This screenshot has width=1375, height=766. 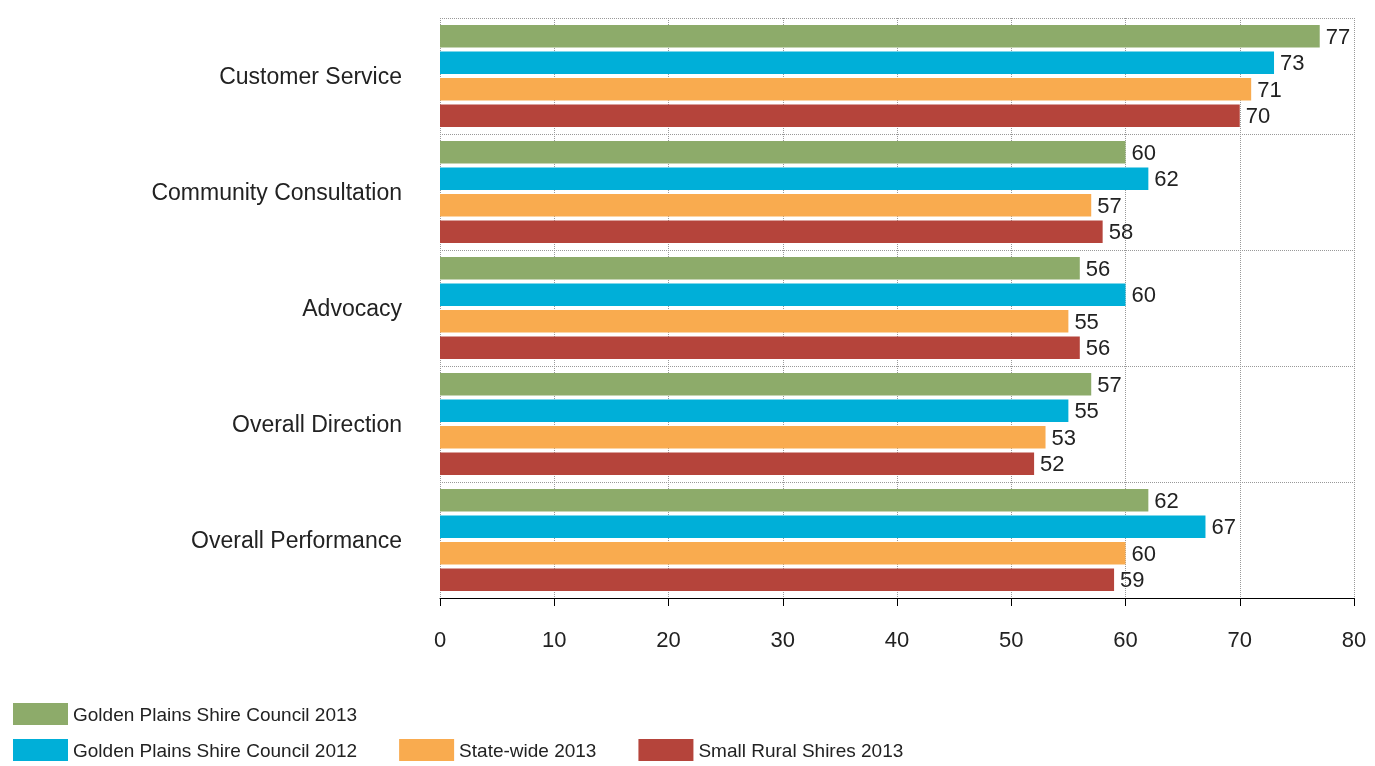 I want to click on data-label: 71, so click(x=1269, y=89).